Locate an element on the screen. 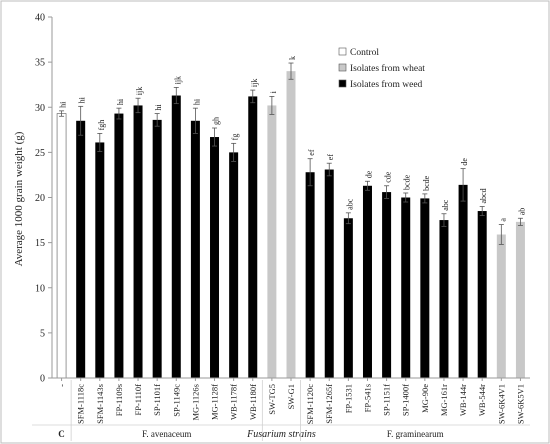  x-tick-label: MG-1126s is located at coordinates (195, 402).